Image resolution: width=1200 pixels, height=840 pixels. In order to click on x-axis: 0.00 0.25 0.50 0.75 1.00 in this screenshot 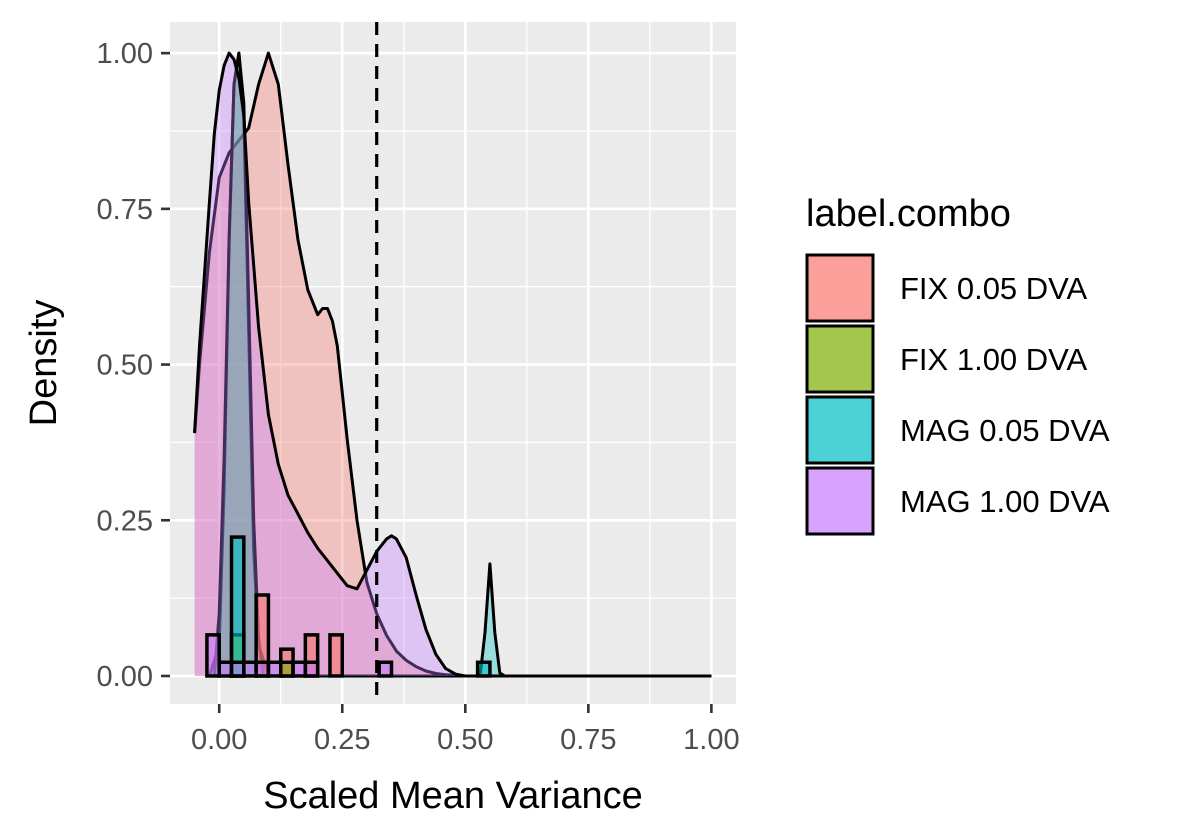, I will do `click(465, 730)`.